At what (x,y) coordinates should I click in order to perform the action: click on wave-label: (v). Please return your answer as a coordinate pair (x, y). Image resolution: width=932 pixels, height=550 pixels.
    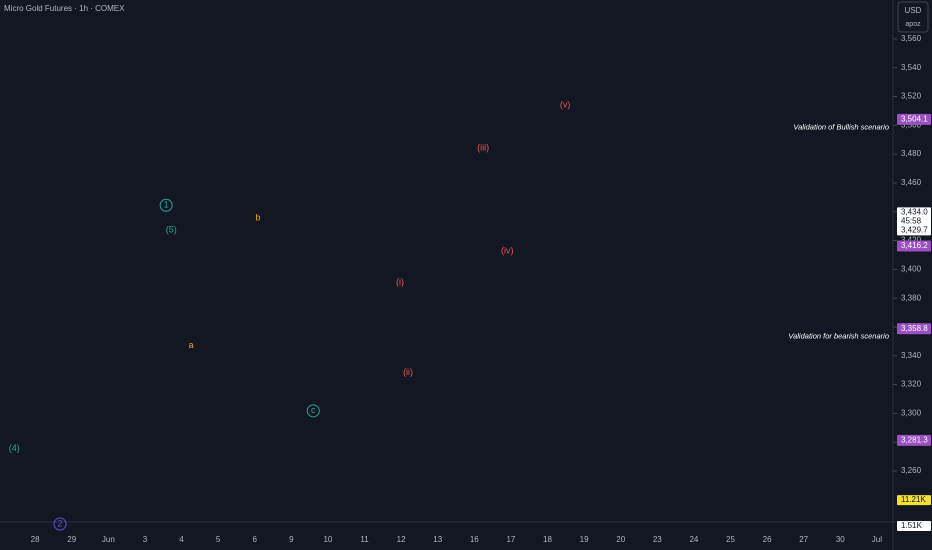
    Looking at the image, I should click on (565, 104).